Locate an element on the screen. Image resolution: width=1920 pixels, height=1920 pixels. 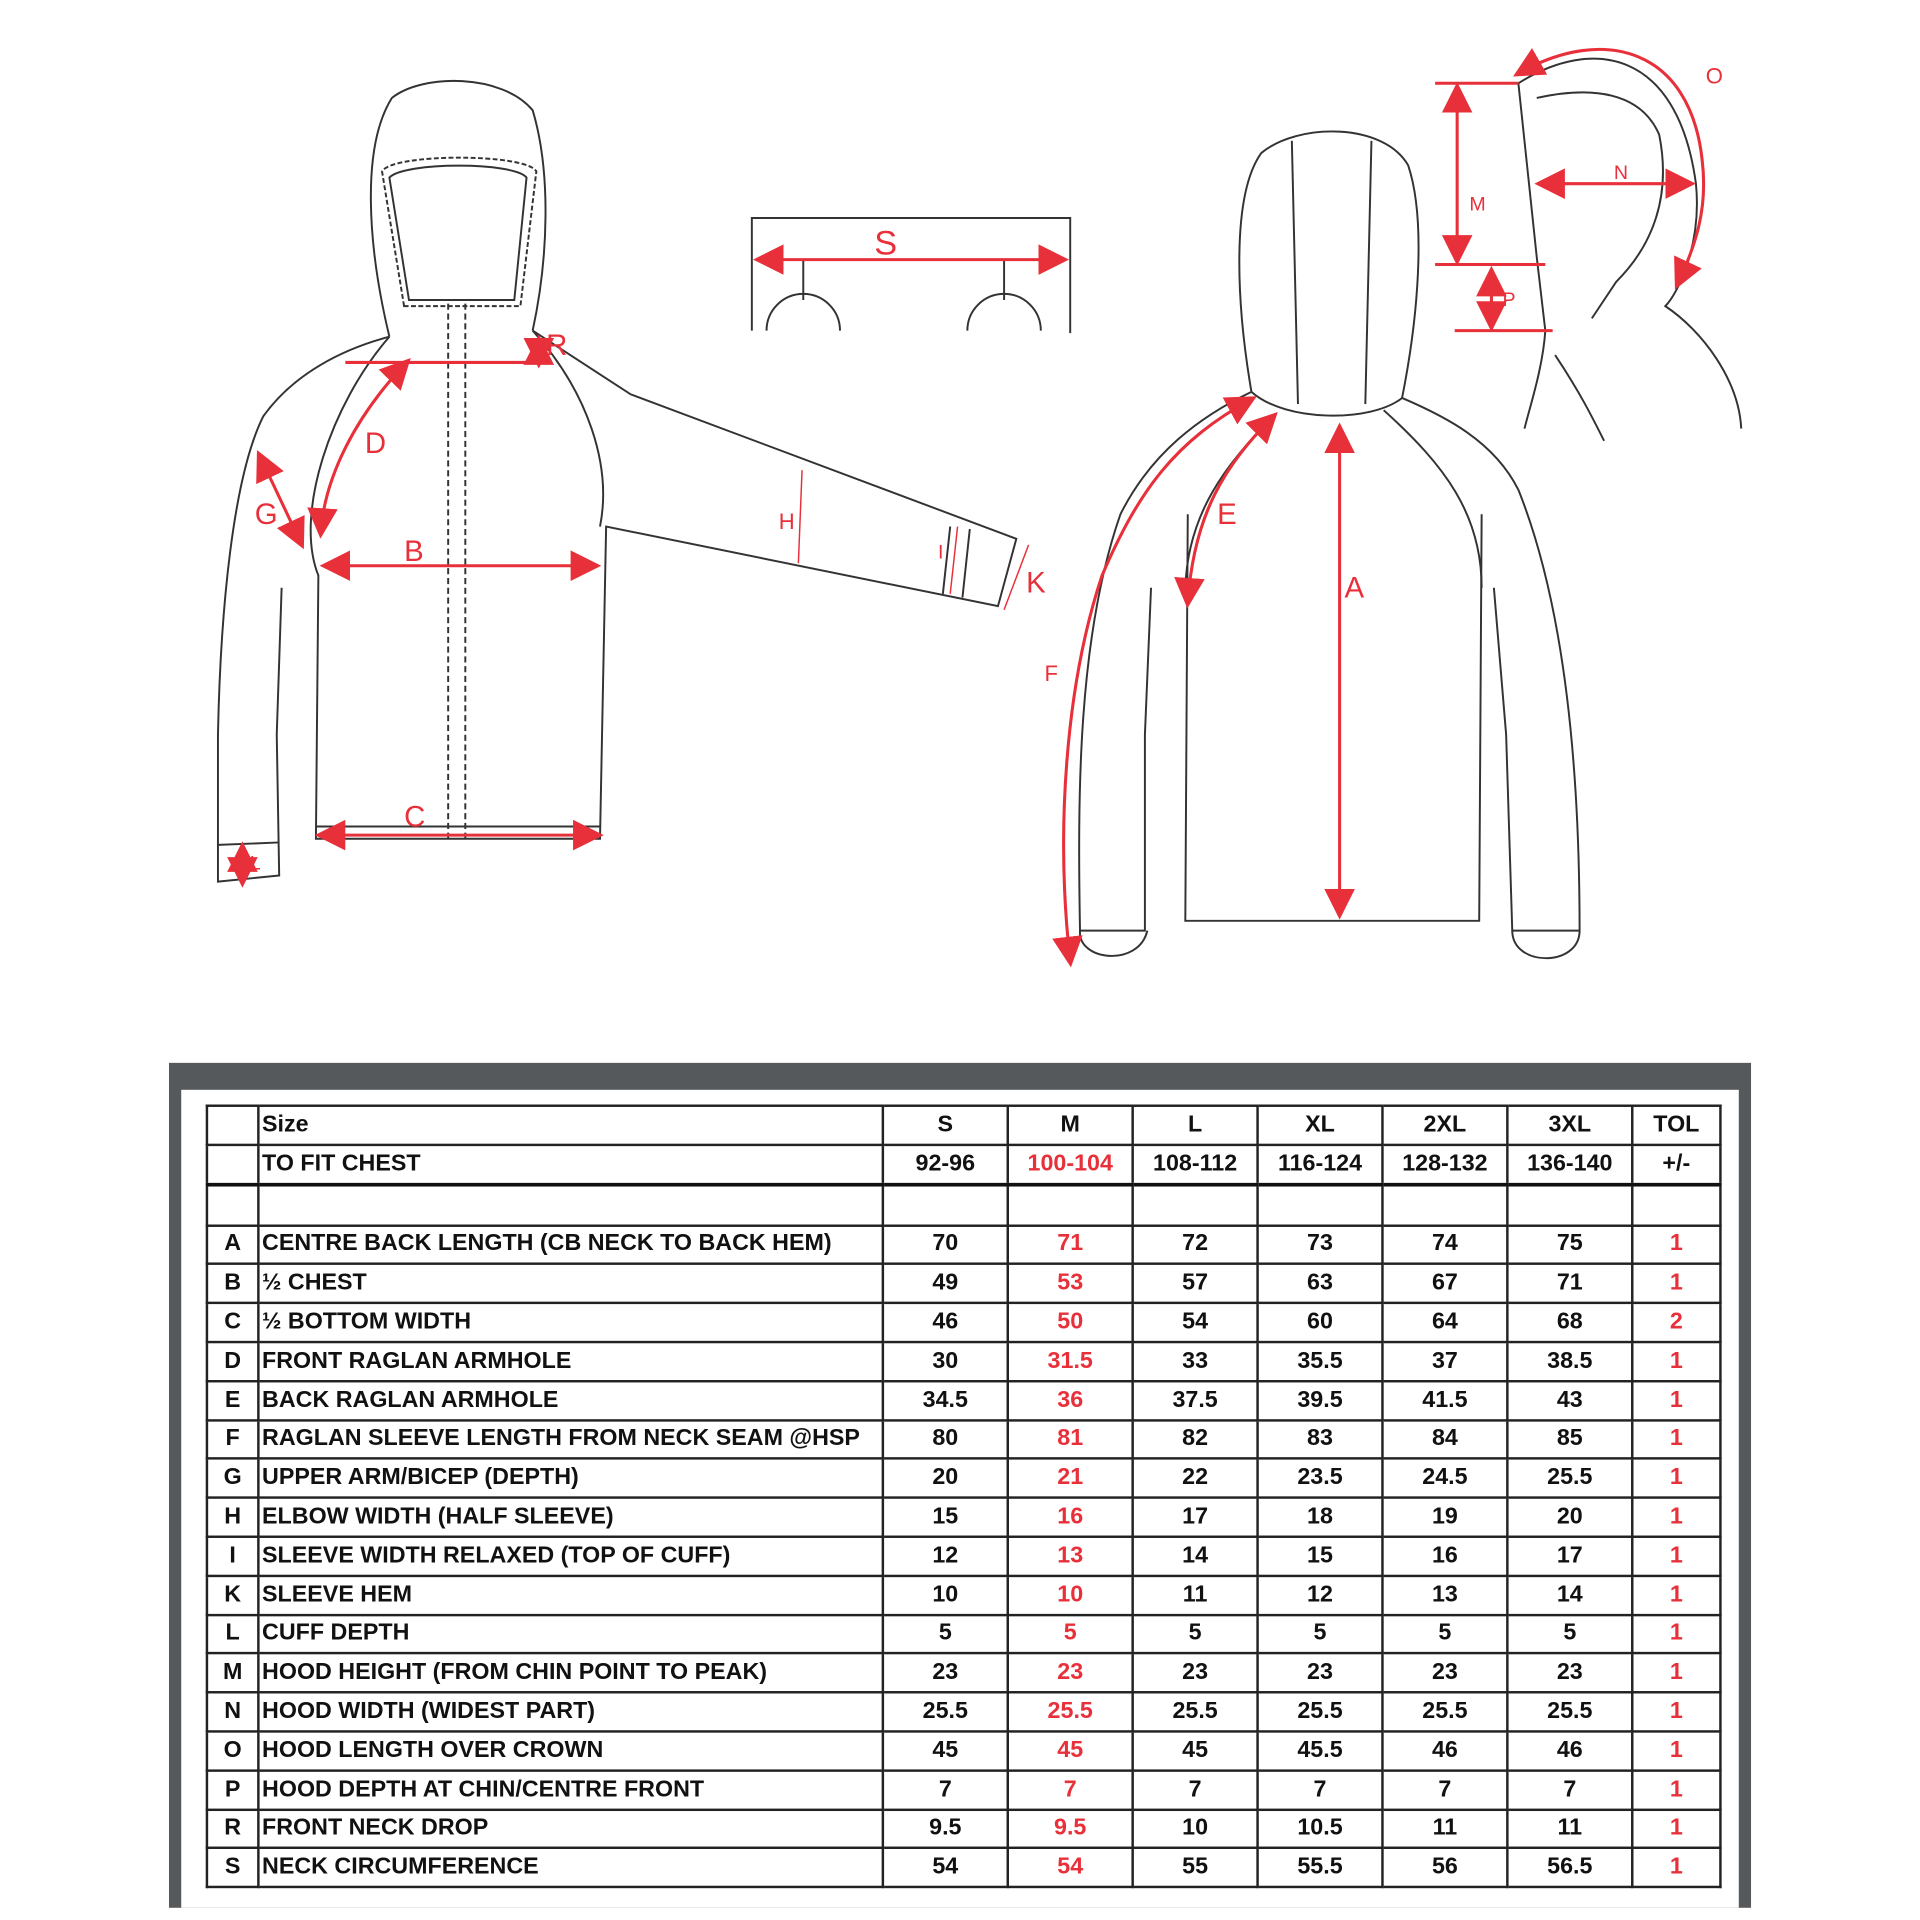
label-h: H is located at coordinates (787, 521).